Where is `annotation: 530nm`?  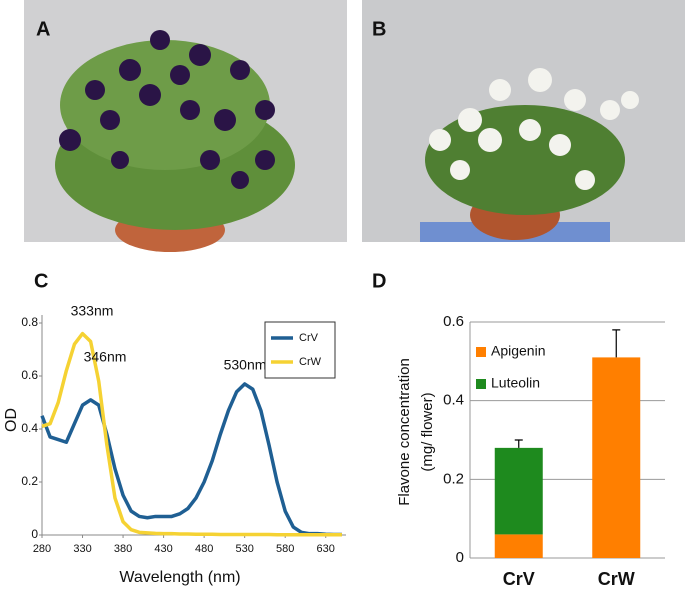
annotation: 530nm is located at coordinates (245, 365).